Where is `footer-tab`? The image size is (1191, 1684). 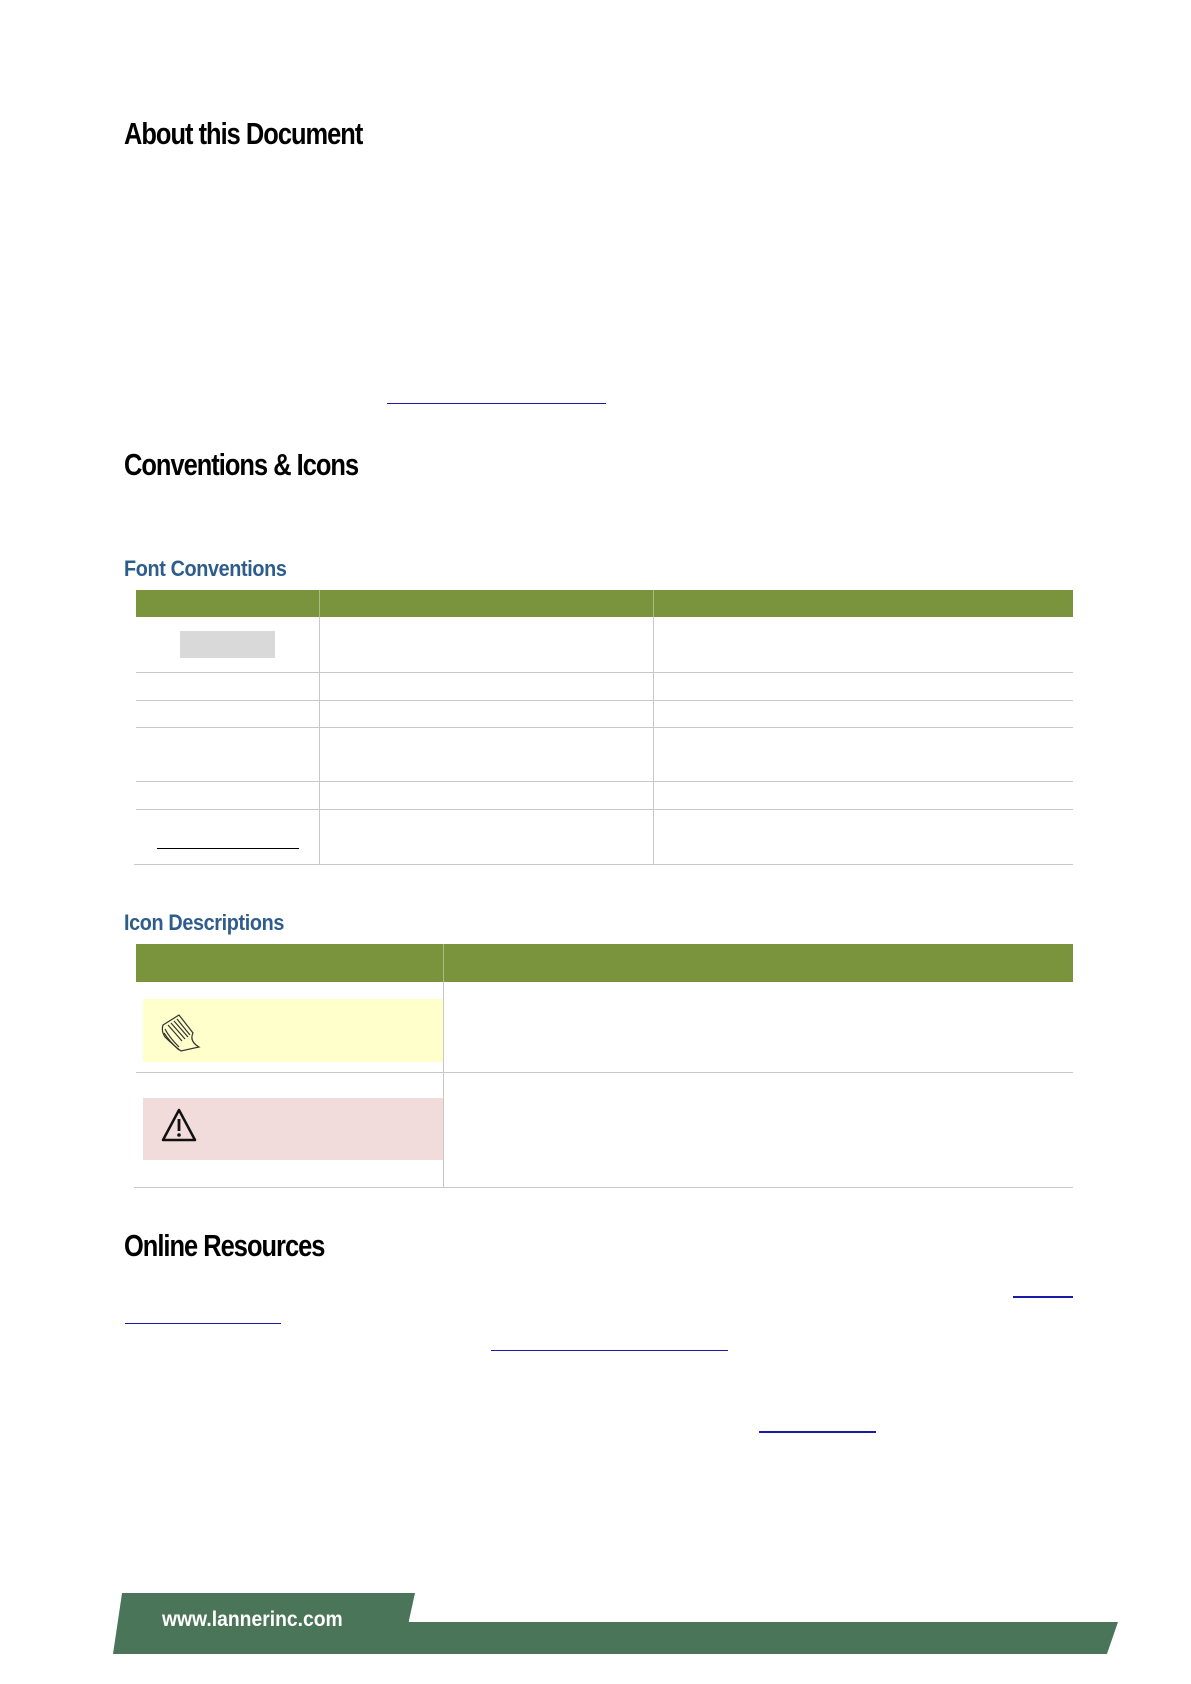
footer-tab is located at coordinates (264, 1623).